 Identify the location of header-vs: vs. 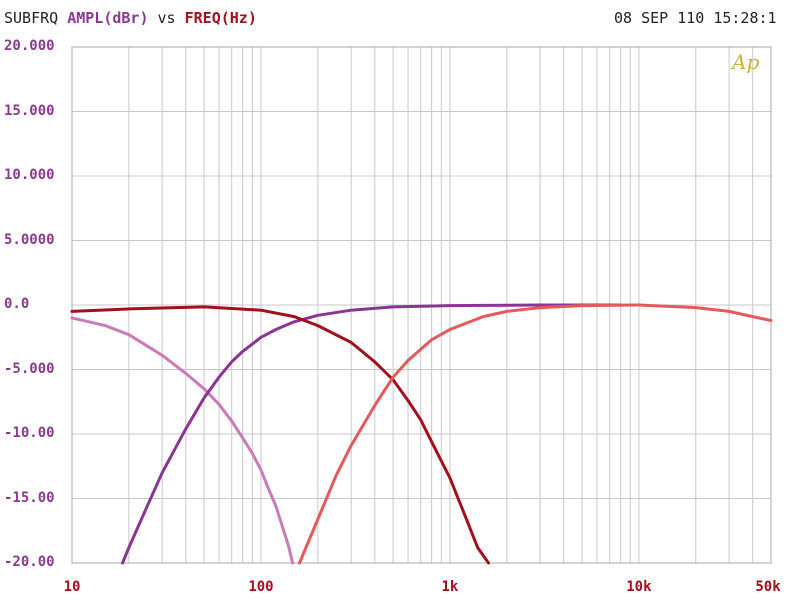
(166, 18).